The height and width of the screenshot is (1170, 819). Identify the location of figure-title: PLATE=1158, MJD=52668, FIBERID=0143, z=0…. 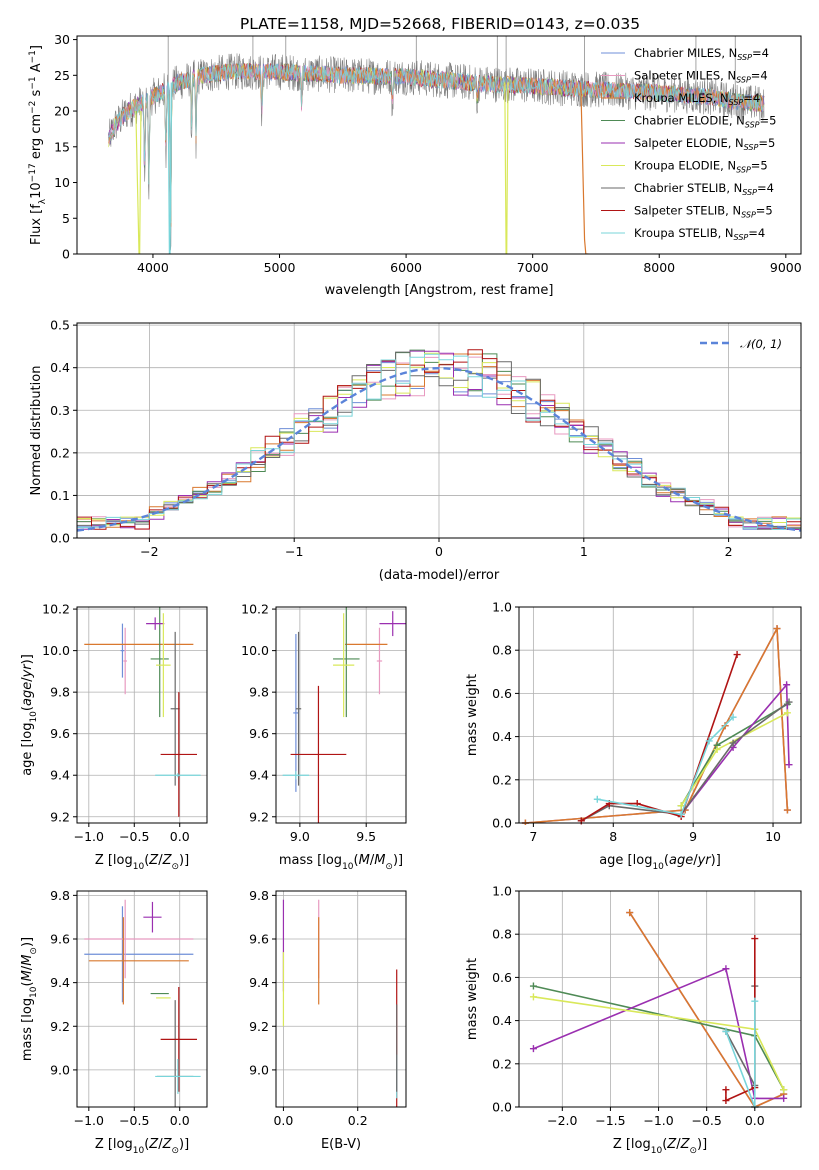
(440, 24).